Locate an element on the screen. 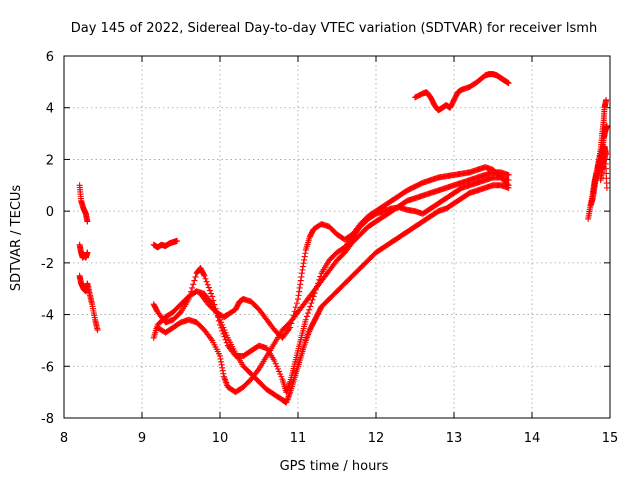 The image size is (640, 480). y-tick-label: 6 is located at coordinates (50, 57).